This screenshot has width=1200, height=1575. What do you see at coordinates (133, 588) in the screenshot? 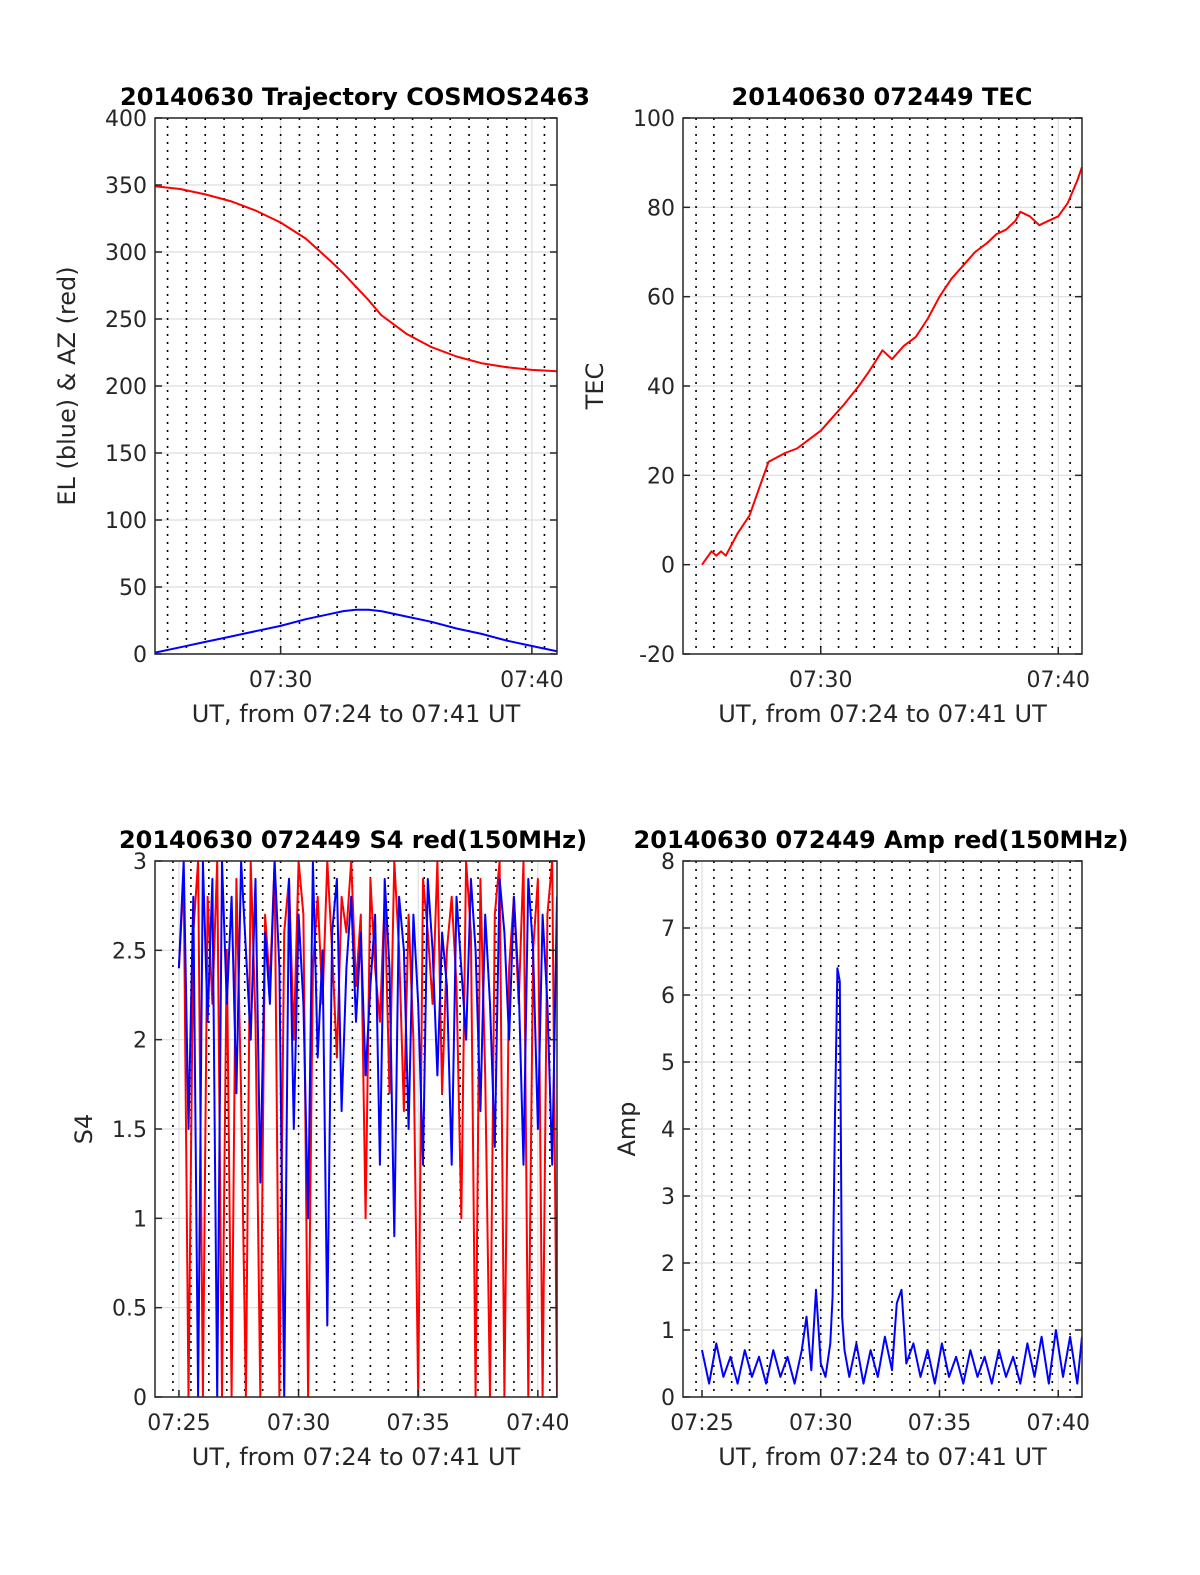
I see `chart-1-ytick-label-1: 50` at bounding box center [133, 588].